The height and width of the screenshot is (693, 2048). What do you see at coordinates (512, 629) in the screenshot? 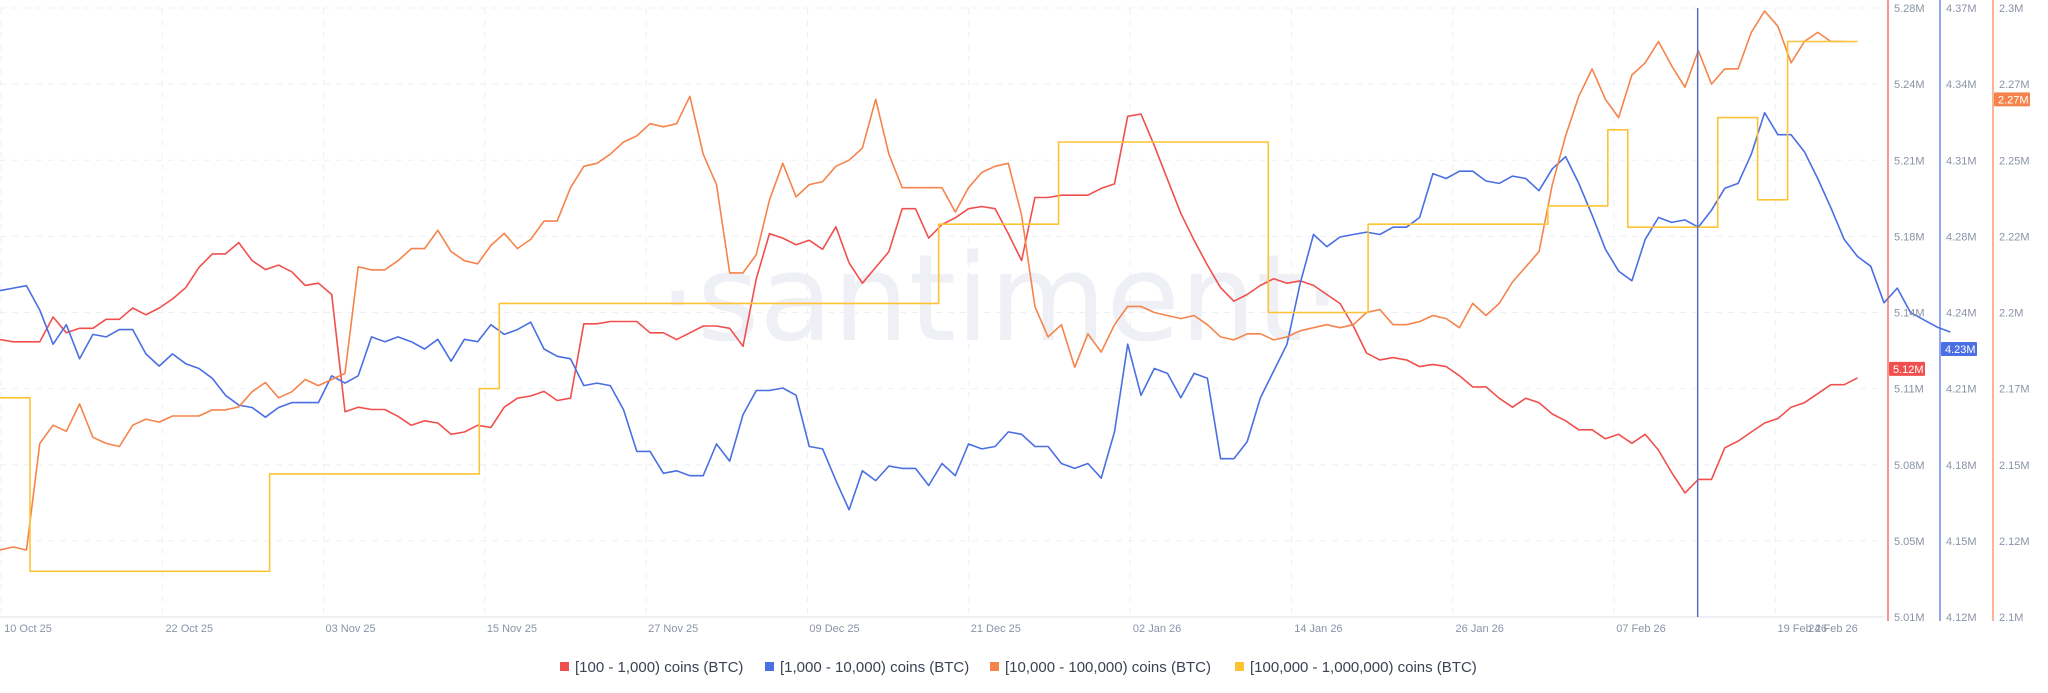
I see `x-tick-label: 15 Nov 25` at bounding box center [512, 629].